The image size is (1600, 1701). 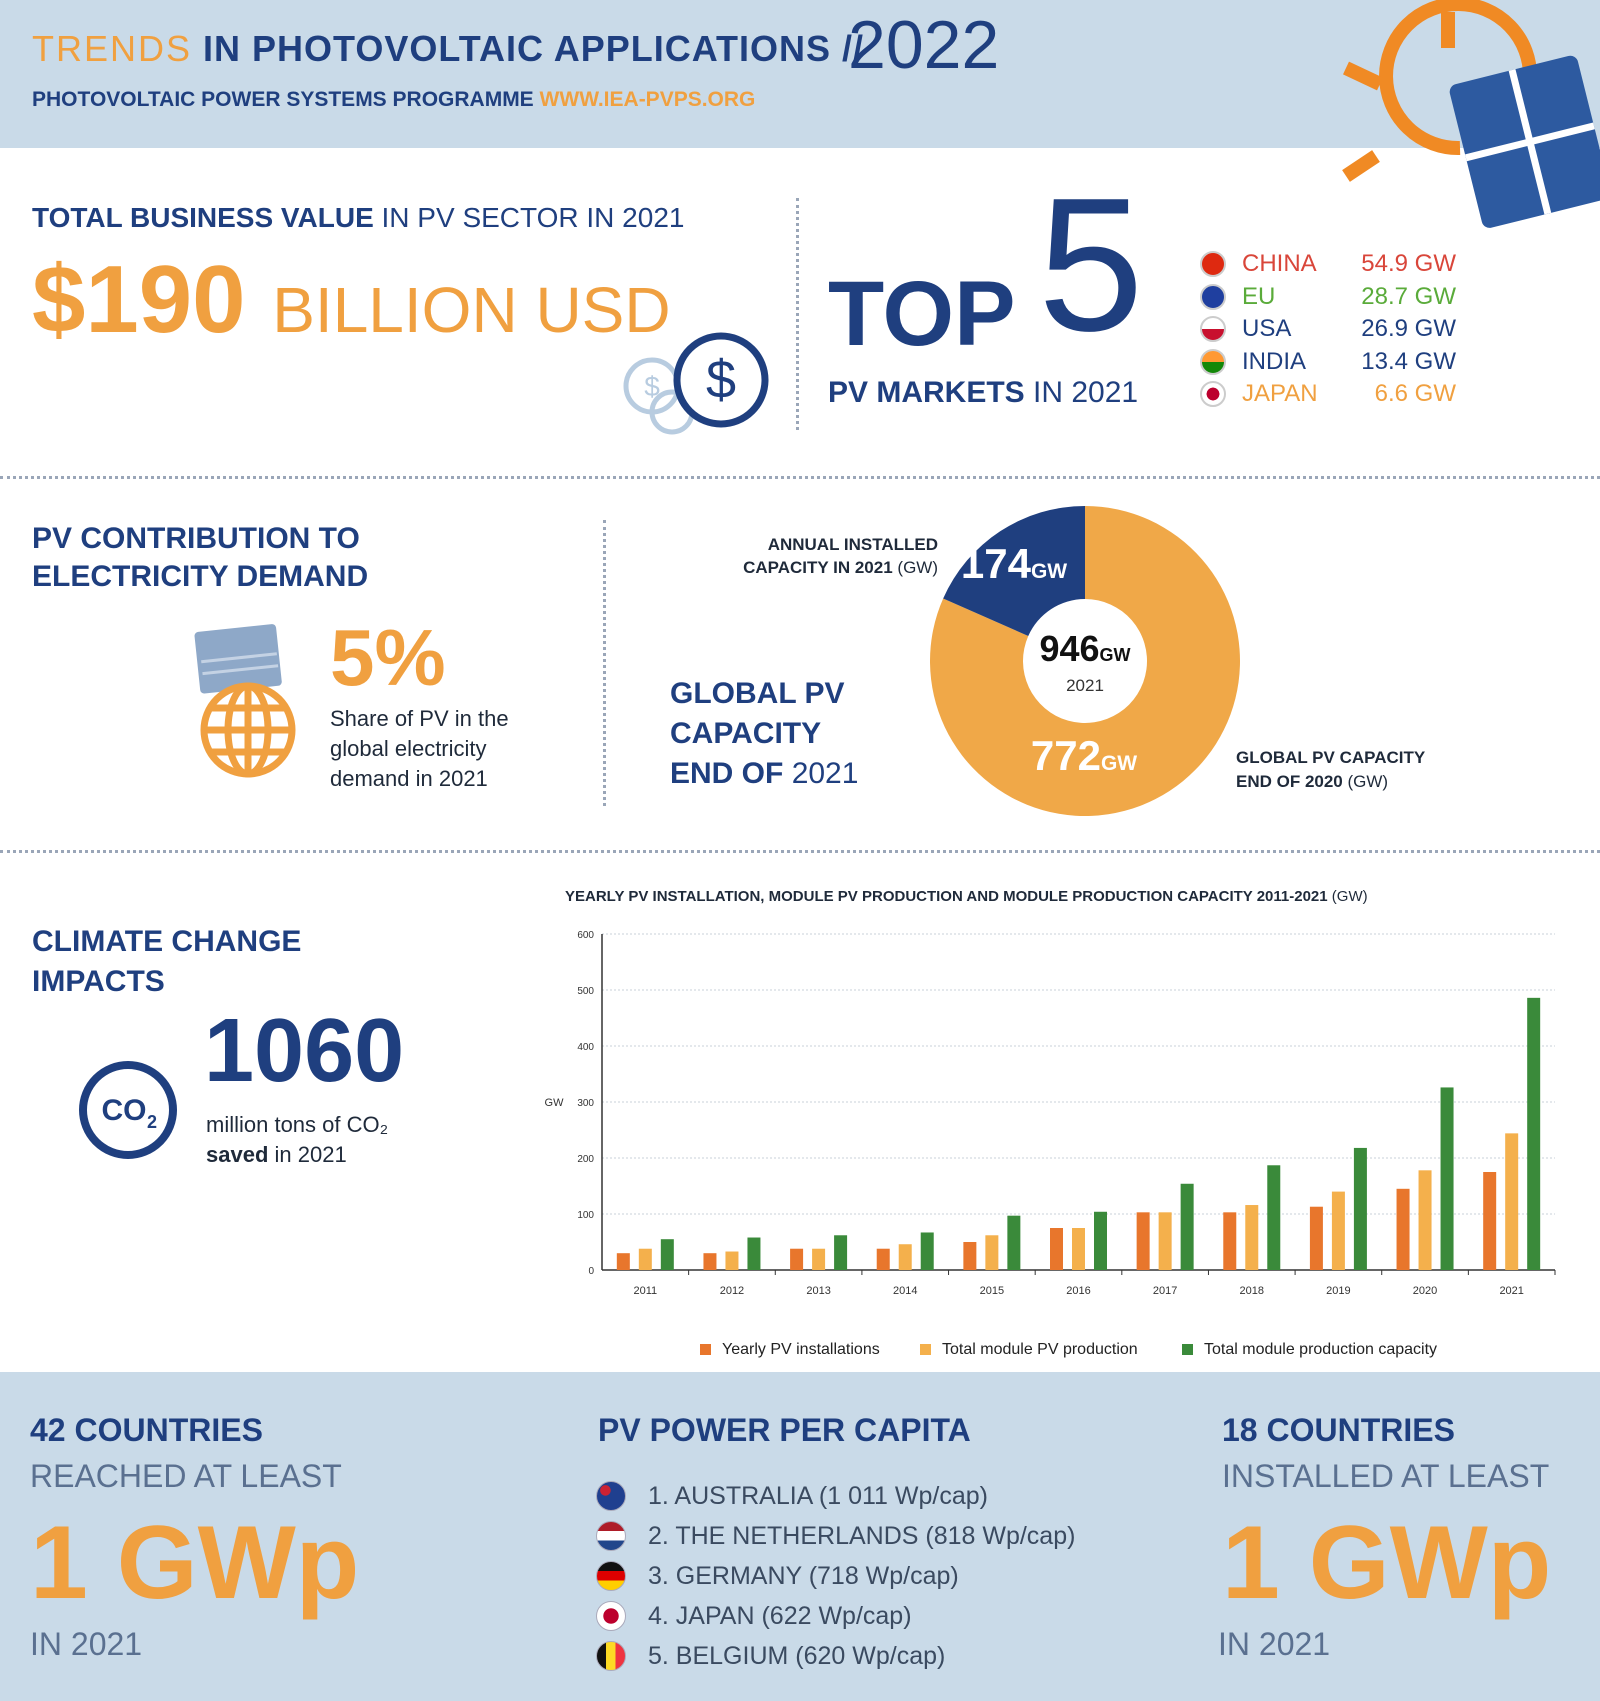 I want to click on climate-title-line1: CLIMATE CHANGE, so click(x=167, y=941).